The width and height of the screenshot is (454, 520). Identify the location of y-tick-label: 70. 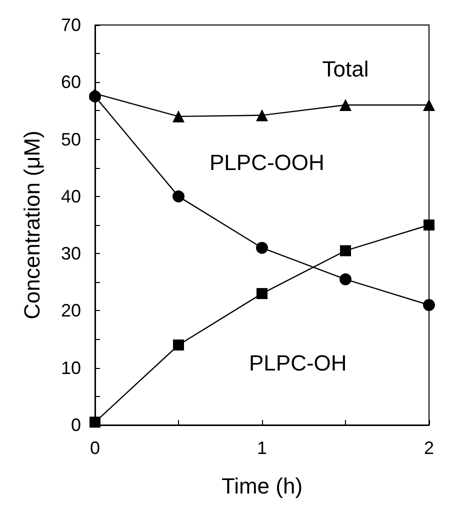
(70, 25).